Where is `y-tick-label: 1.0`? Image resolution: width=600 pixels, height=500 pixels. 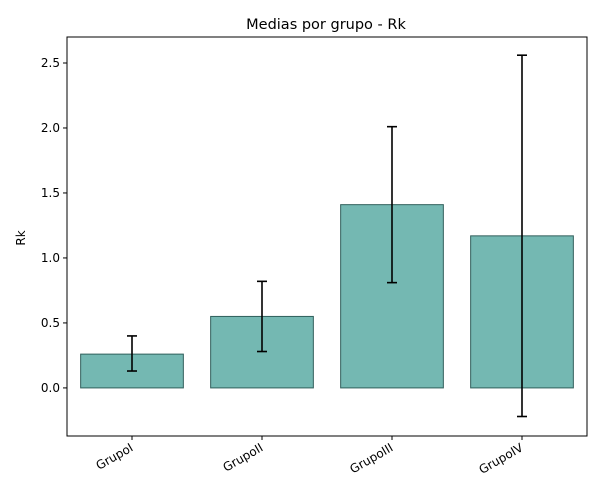 y-tick-label: 1.0 is located at coordinates (50, 258).